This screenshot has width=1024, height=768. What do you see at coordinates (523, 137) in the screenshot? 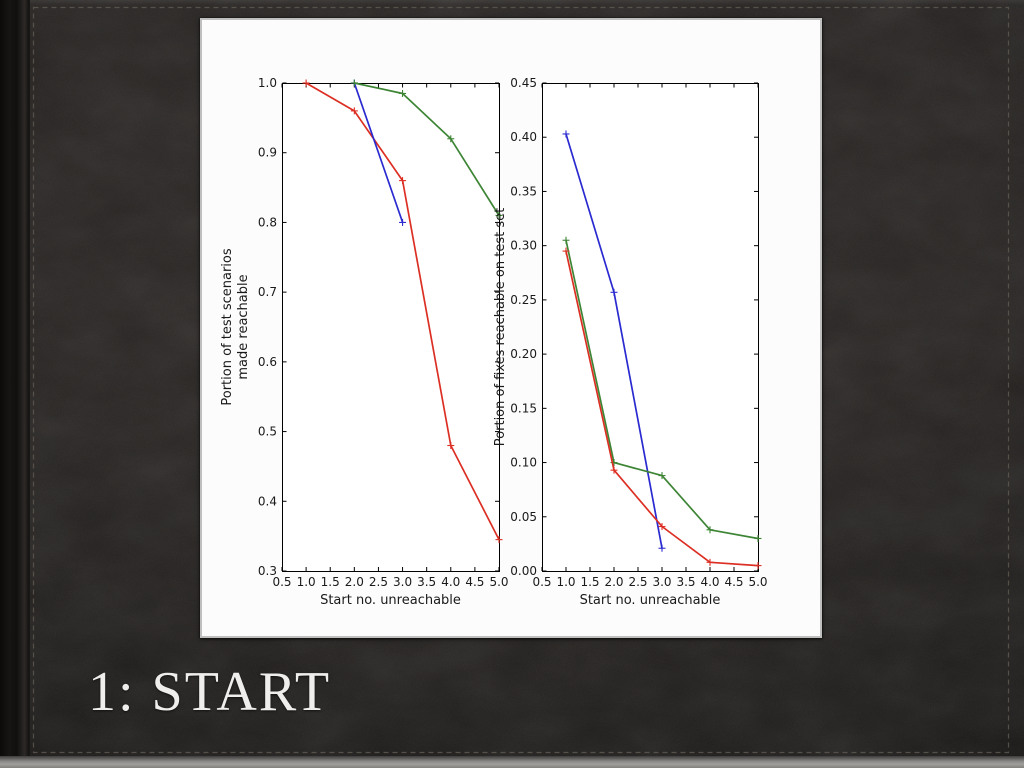
I see `y-tick-label: 0.40` at bounding box center [523, 137].